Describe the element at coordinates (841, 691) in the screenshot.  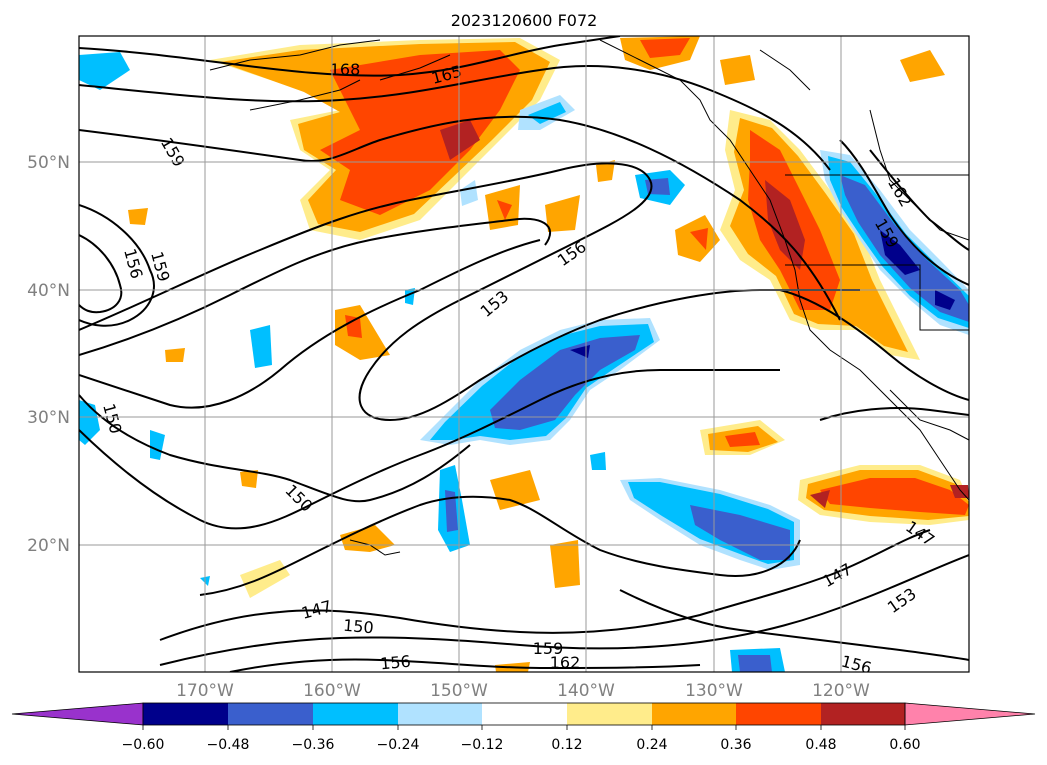
I see `lon-label: 120°W` at that location.